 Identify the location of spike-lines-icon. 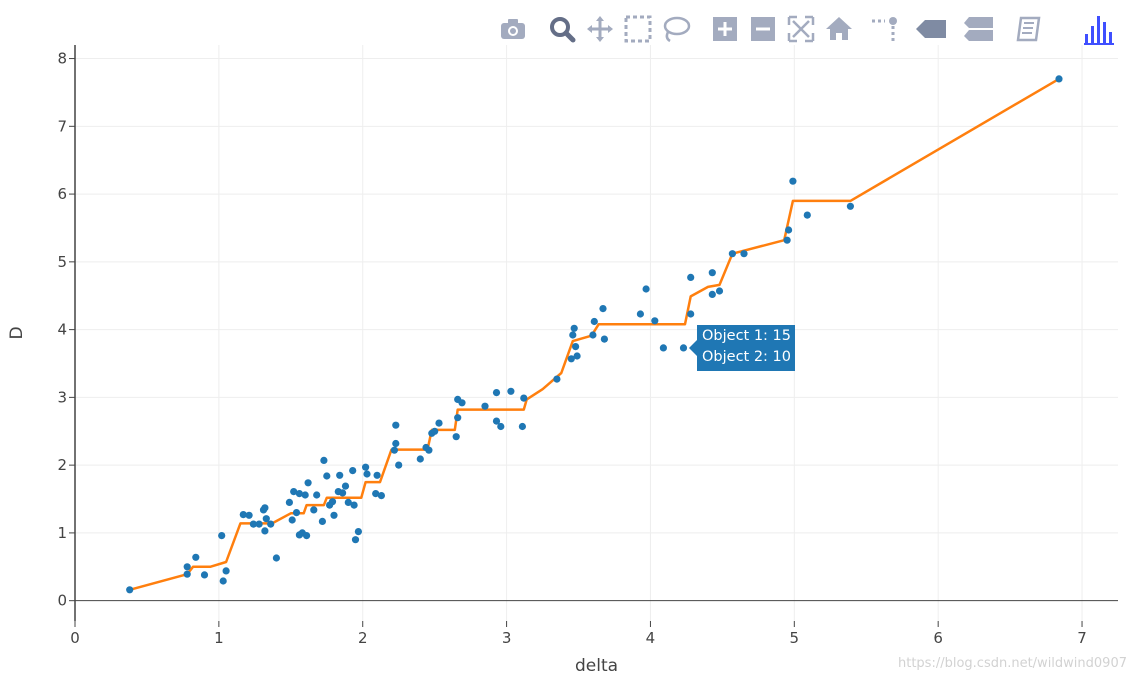
(884, 29).